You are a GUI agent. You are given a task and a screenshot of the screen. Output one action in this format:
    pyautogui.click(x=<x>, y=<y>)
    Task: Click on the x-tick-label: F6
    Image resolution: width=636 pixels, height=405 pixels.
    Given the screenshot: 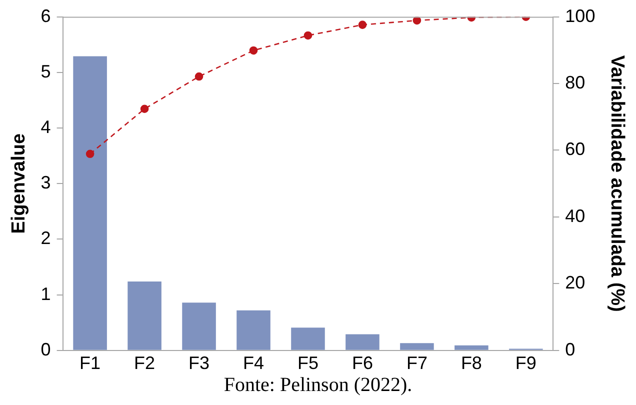 What is the action you would take?
    pyautogui.click(x=362, y=363)
    